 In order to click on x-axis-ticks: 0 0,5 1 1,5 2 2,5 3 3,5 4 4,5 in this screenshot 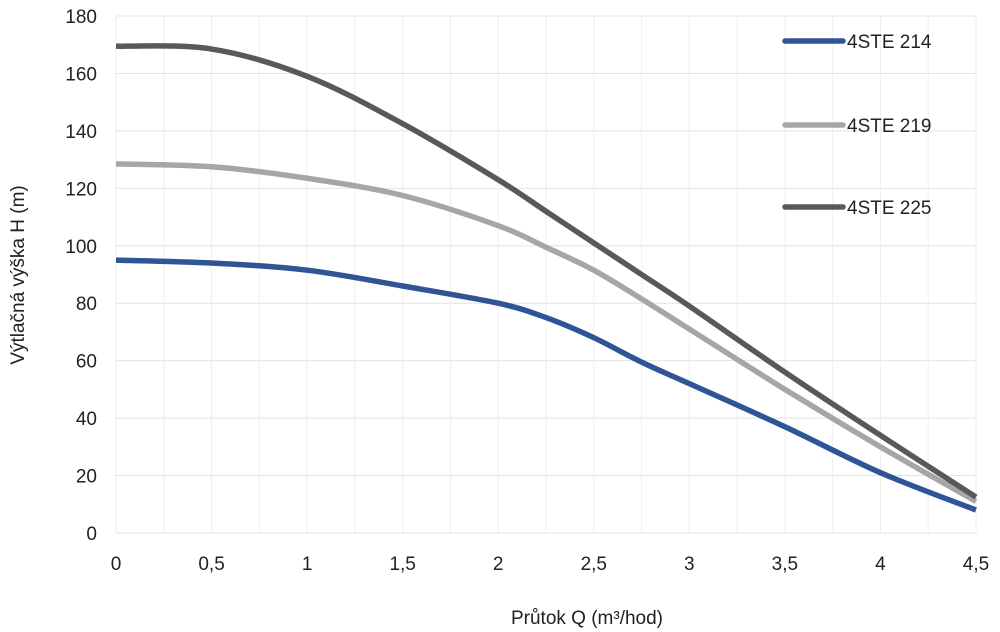, I will do `click(550, 564)`.